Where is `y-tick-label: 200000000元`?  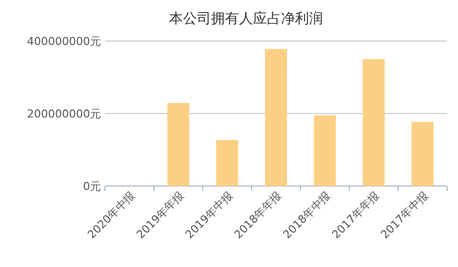
y-tick-label: 200000000元 is located at coordinates (64, 114).